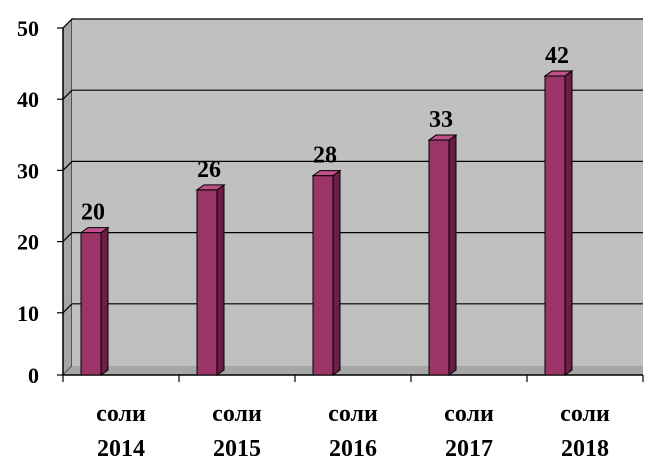 The image size is (651, 459). What do you see at coordinates (93, 213) in the screenshot?
I see `data-label: 20` at bounding box center [93, 213].